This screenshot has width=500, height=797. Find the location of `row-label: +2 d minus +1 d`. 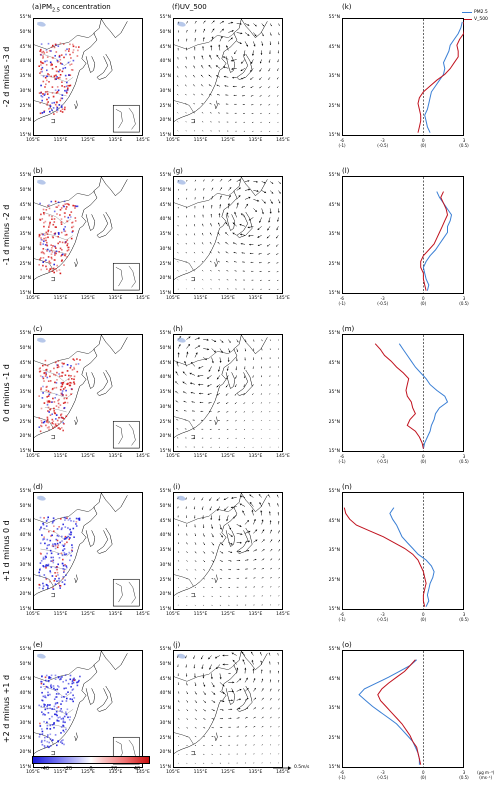

row-label: +2 d minus +1 d is located at coordinates (6, 709).